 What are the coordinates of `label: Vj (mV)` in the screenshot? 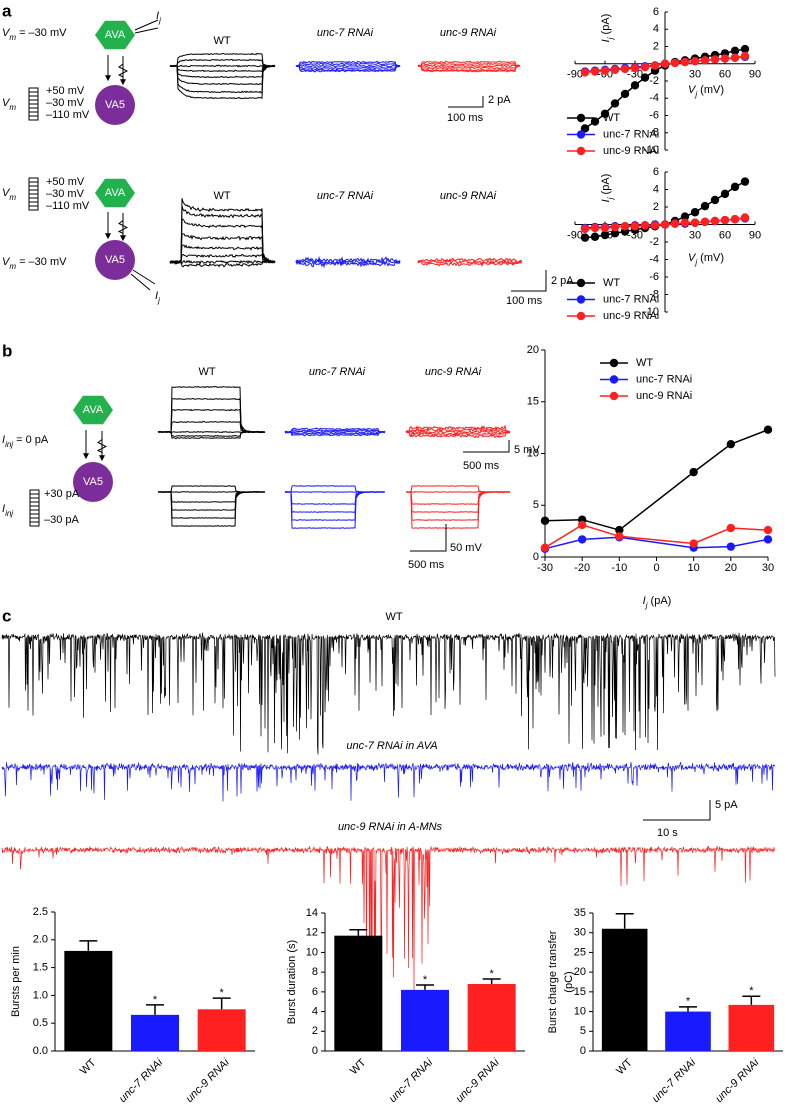 It's located at (706, 259).